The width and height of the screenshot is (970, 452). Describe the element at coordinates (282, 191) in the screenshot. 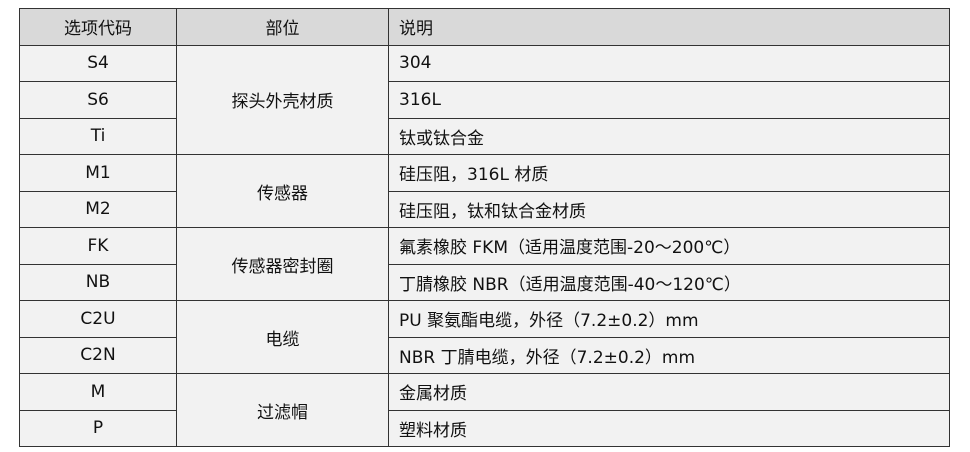

I see `part-name: 传感器` at that location.